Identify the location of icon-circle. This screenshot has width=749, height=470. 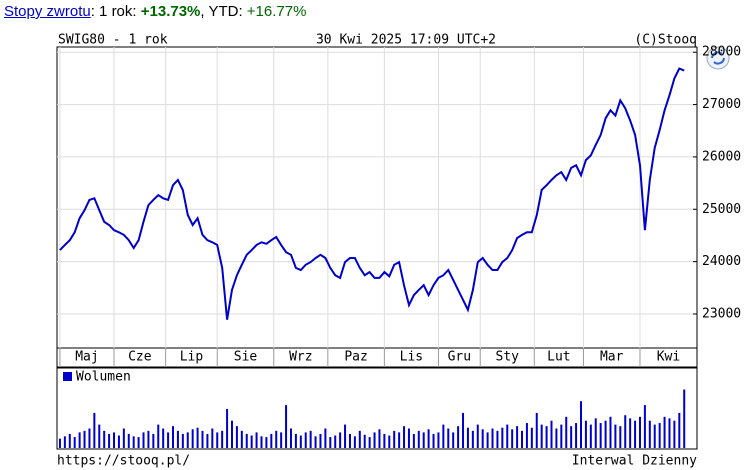
(718, 58).